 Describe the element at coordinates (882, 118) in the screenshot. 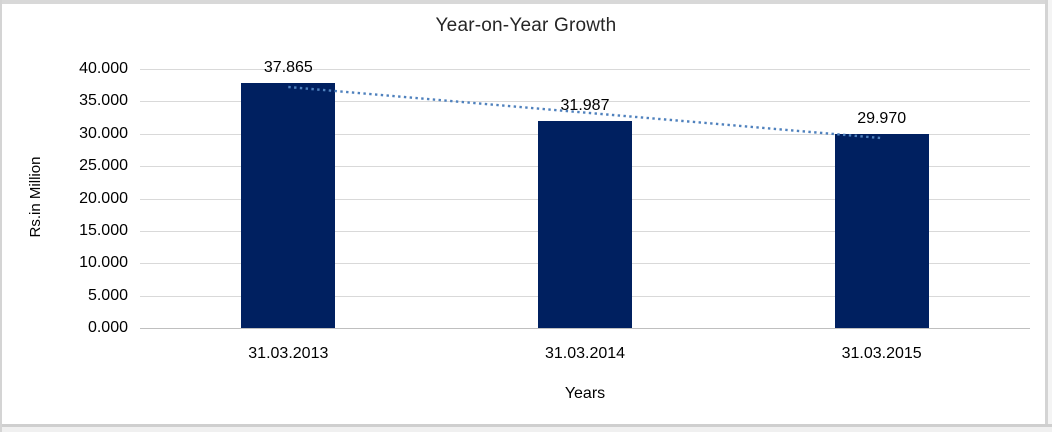

I see `bar-data-label: 29.970` at that location.